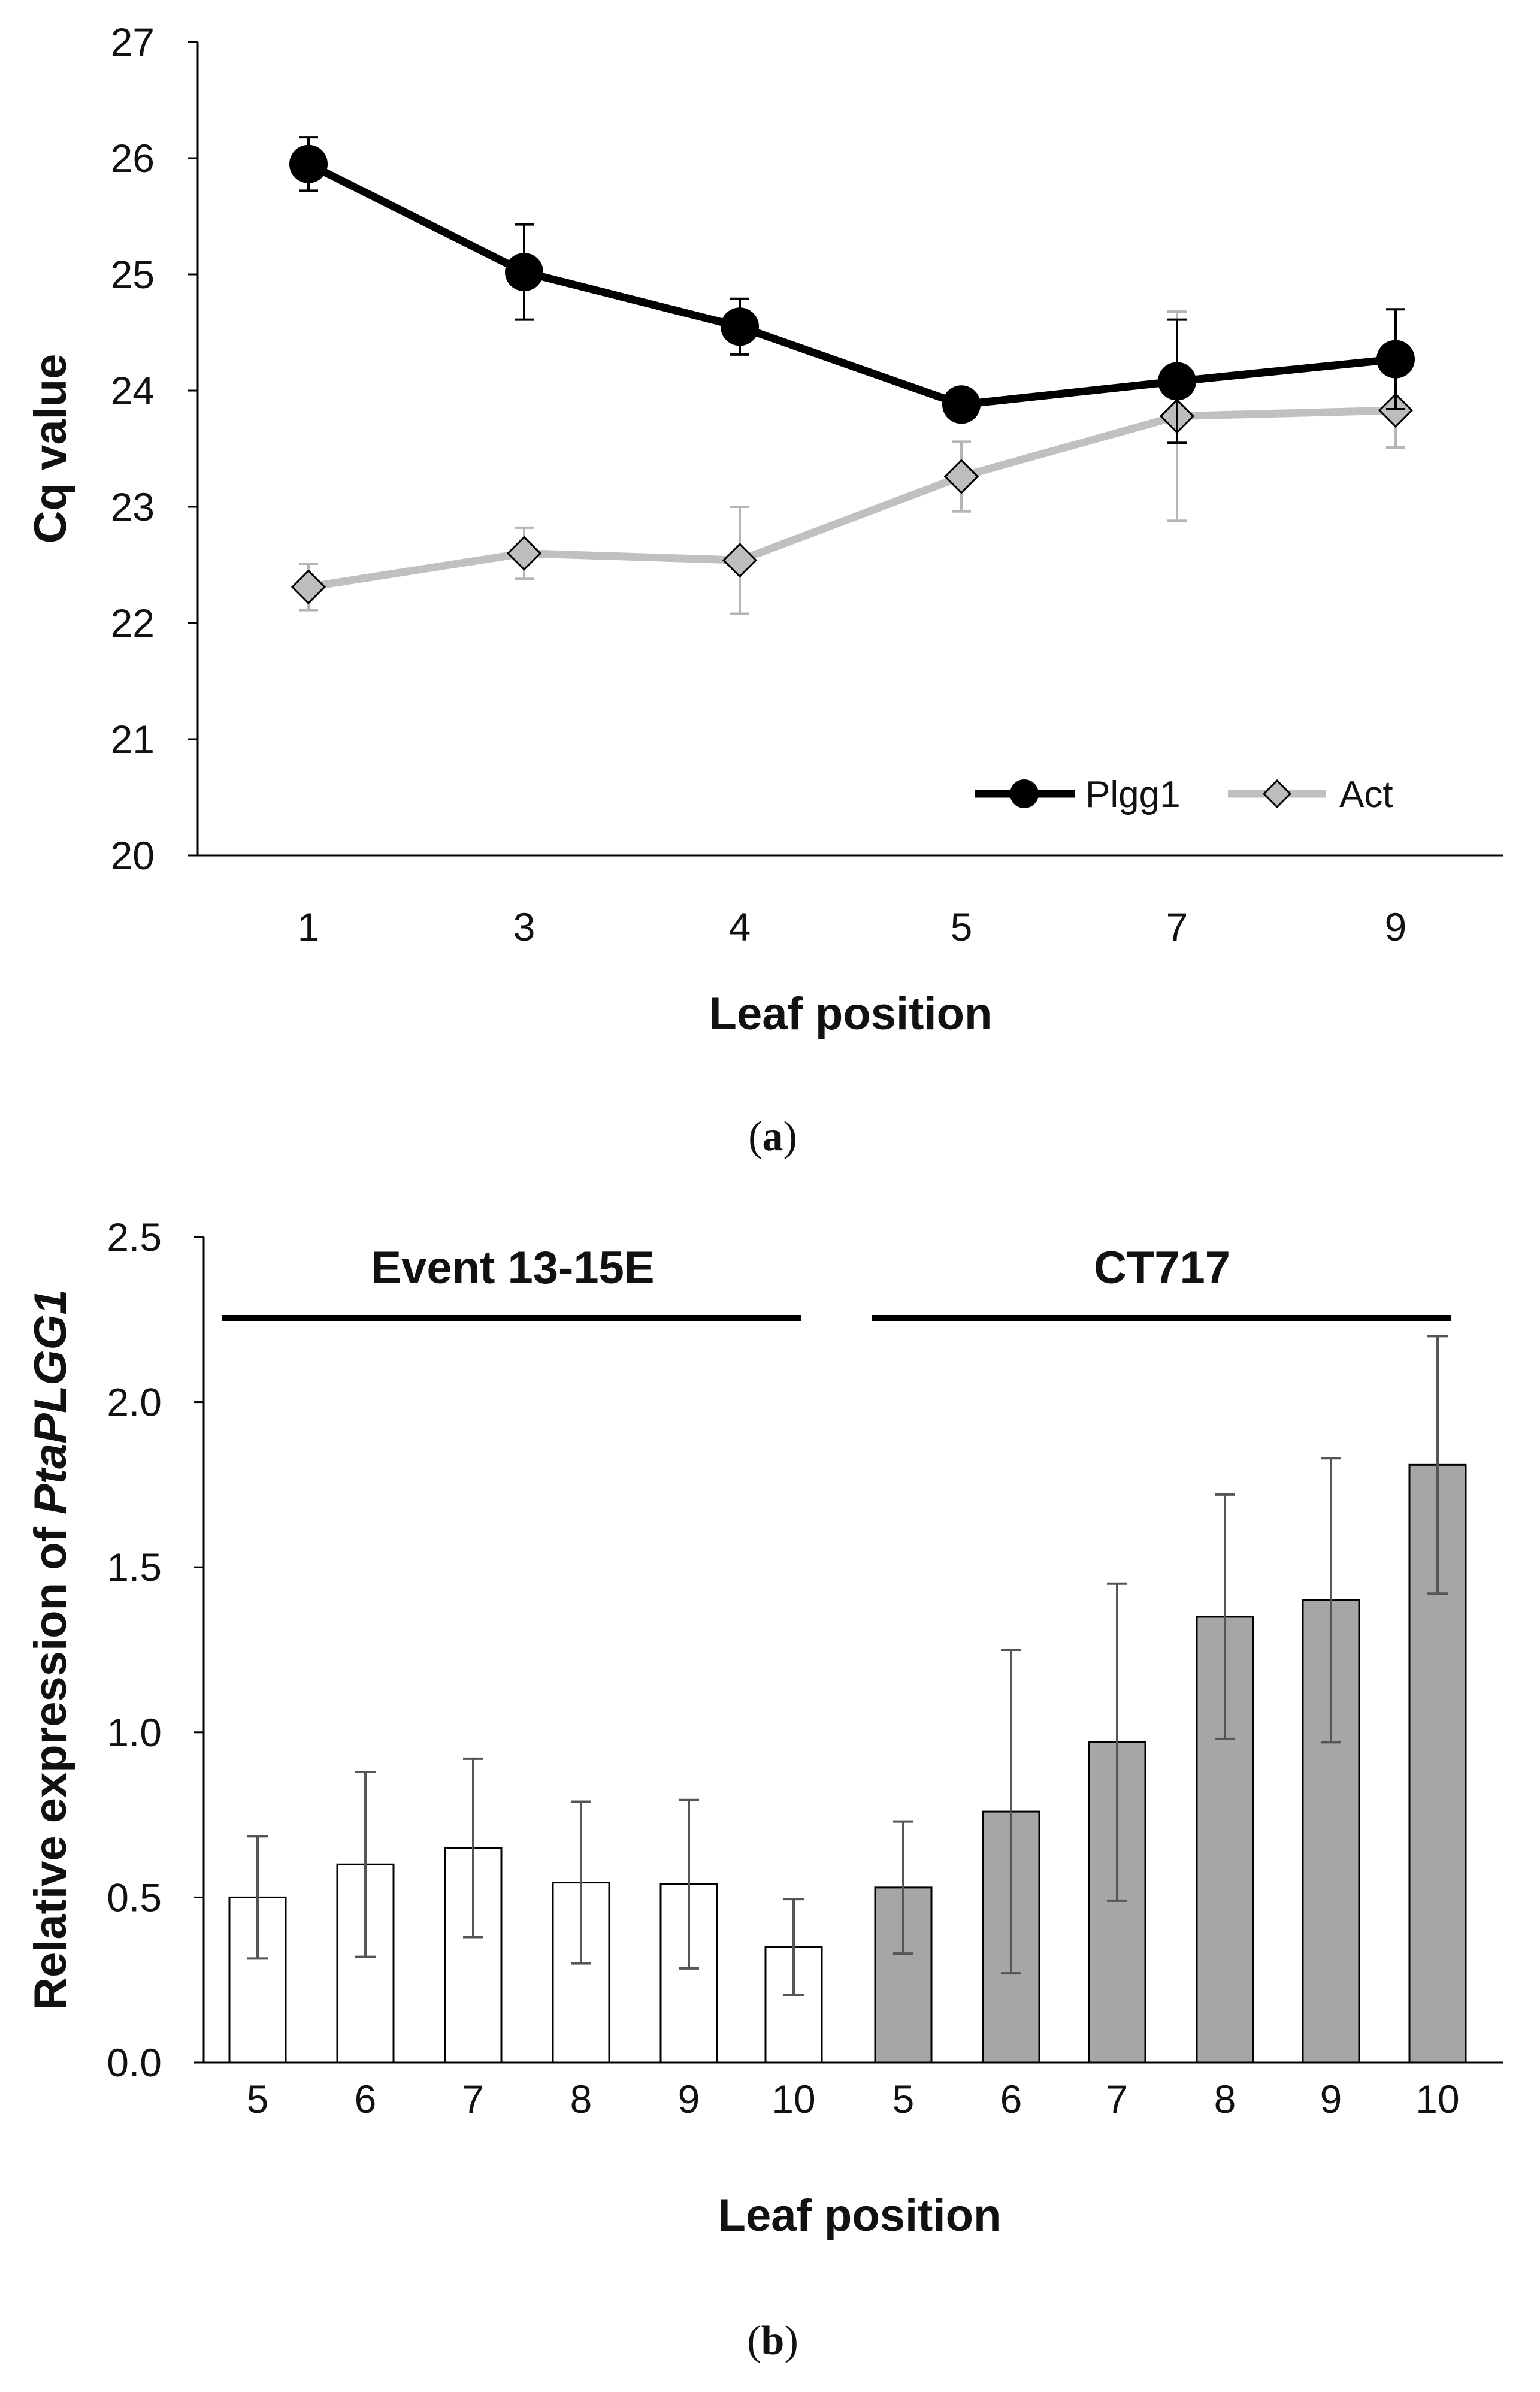 This screenshot has height=2392, width=1540. I want to click on x-tick-labels-b: 5 6 7 8 9 10 5 6 7 8 9 10, so click(853, 2099).